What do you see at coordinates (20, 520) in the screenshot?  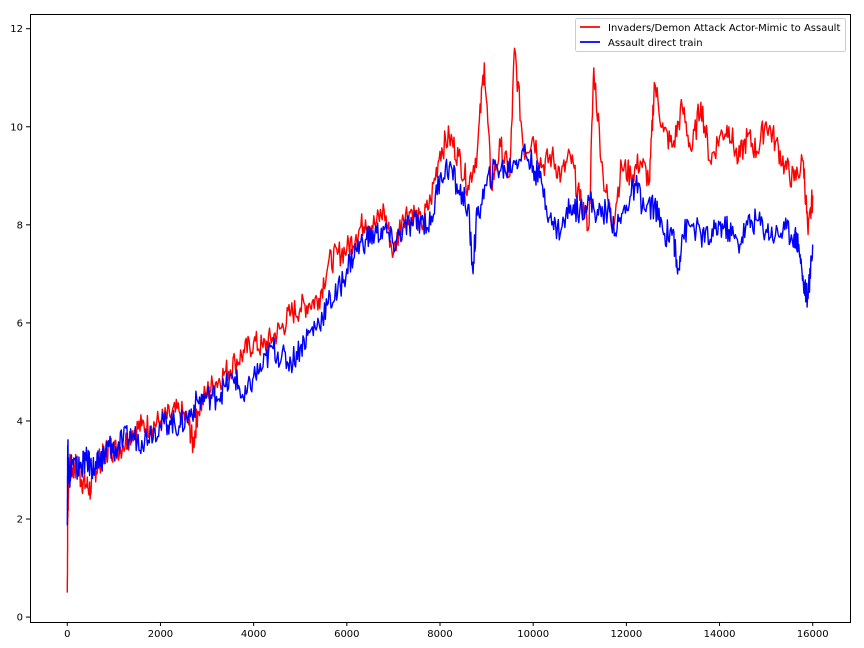 I see `y-tick-label: 2` at bounding box center [20, 520].